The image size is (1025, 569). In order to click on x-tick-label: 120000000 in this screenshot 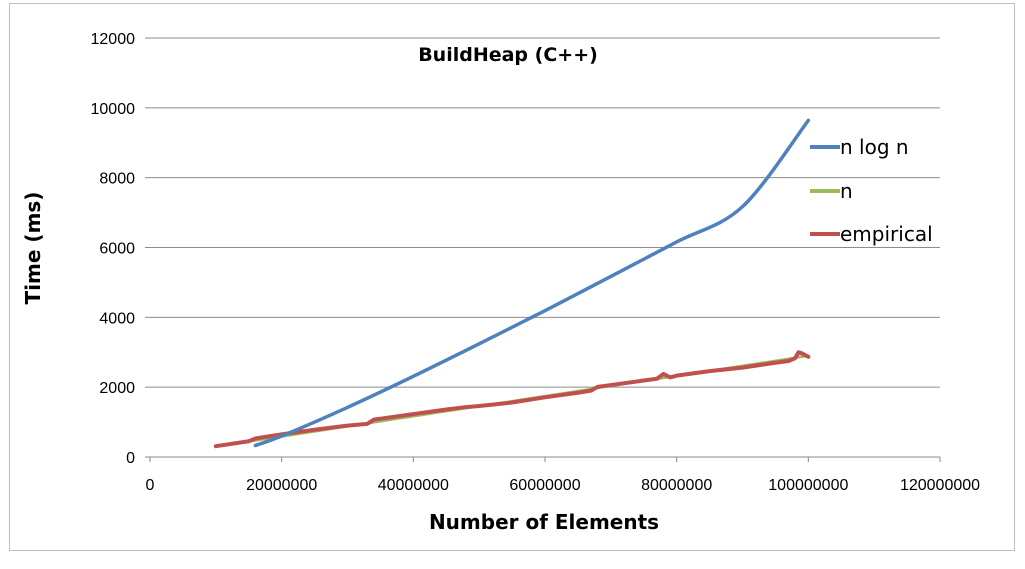, I will do `click(940, 485)`.